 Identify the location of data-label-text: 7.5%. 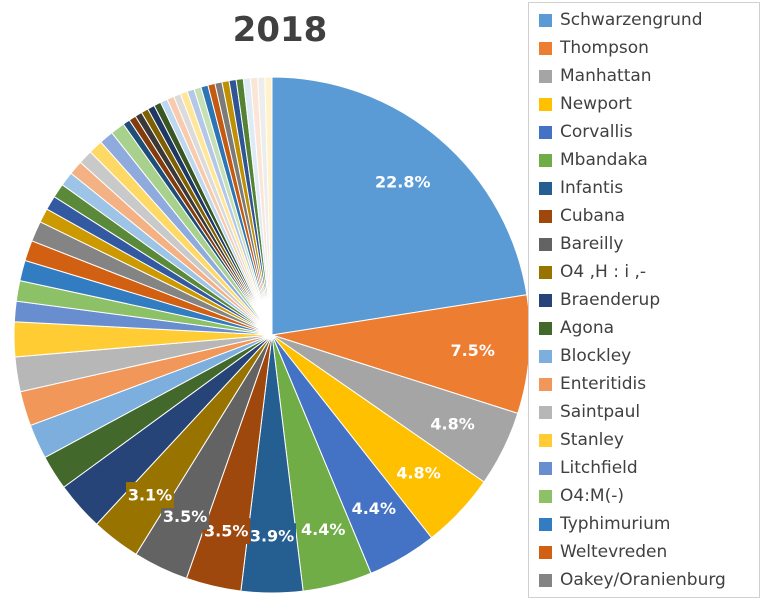
(472, 350).